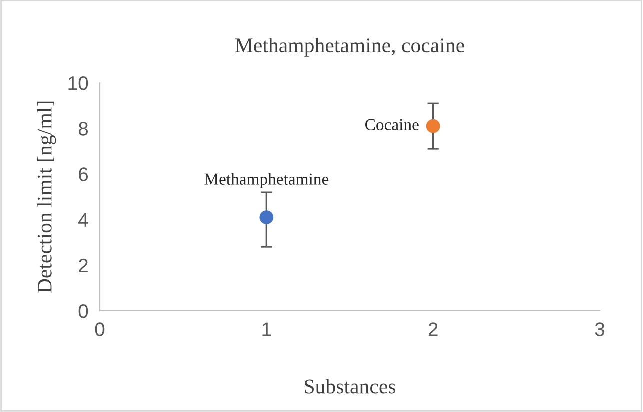  I want to click on x-tick-label: 1, so click(267, 329).